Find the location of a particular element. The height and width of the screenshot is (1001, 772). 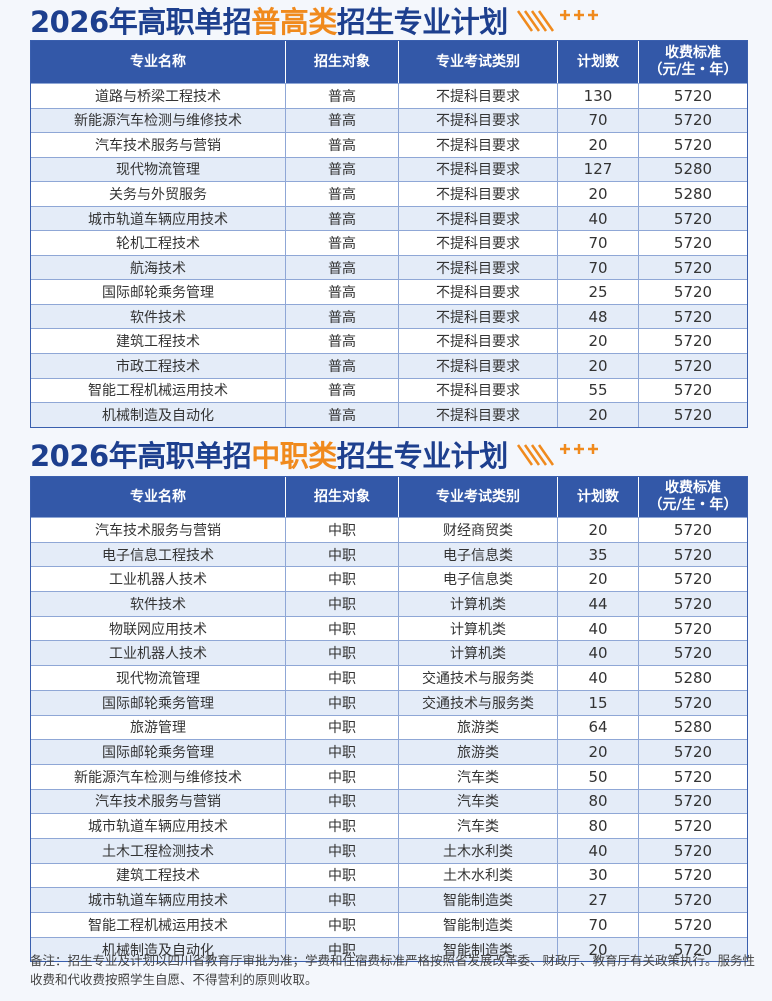

table-row: 工业机器人技术 中职 电子信息类 20 5720 is located at coordinates (389, 579).